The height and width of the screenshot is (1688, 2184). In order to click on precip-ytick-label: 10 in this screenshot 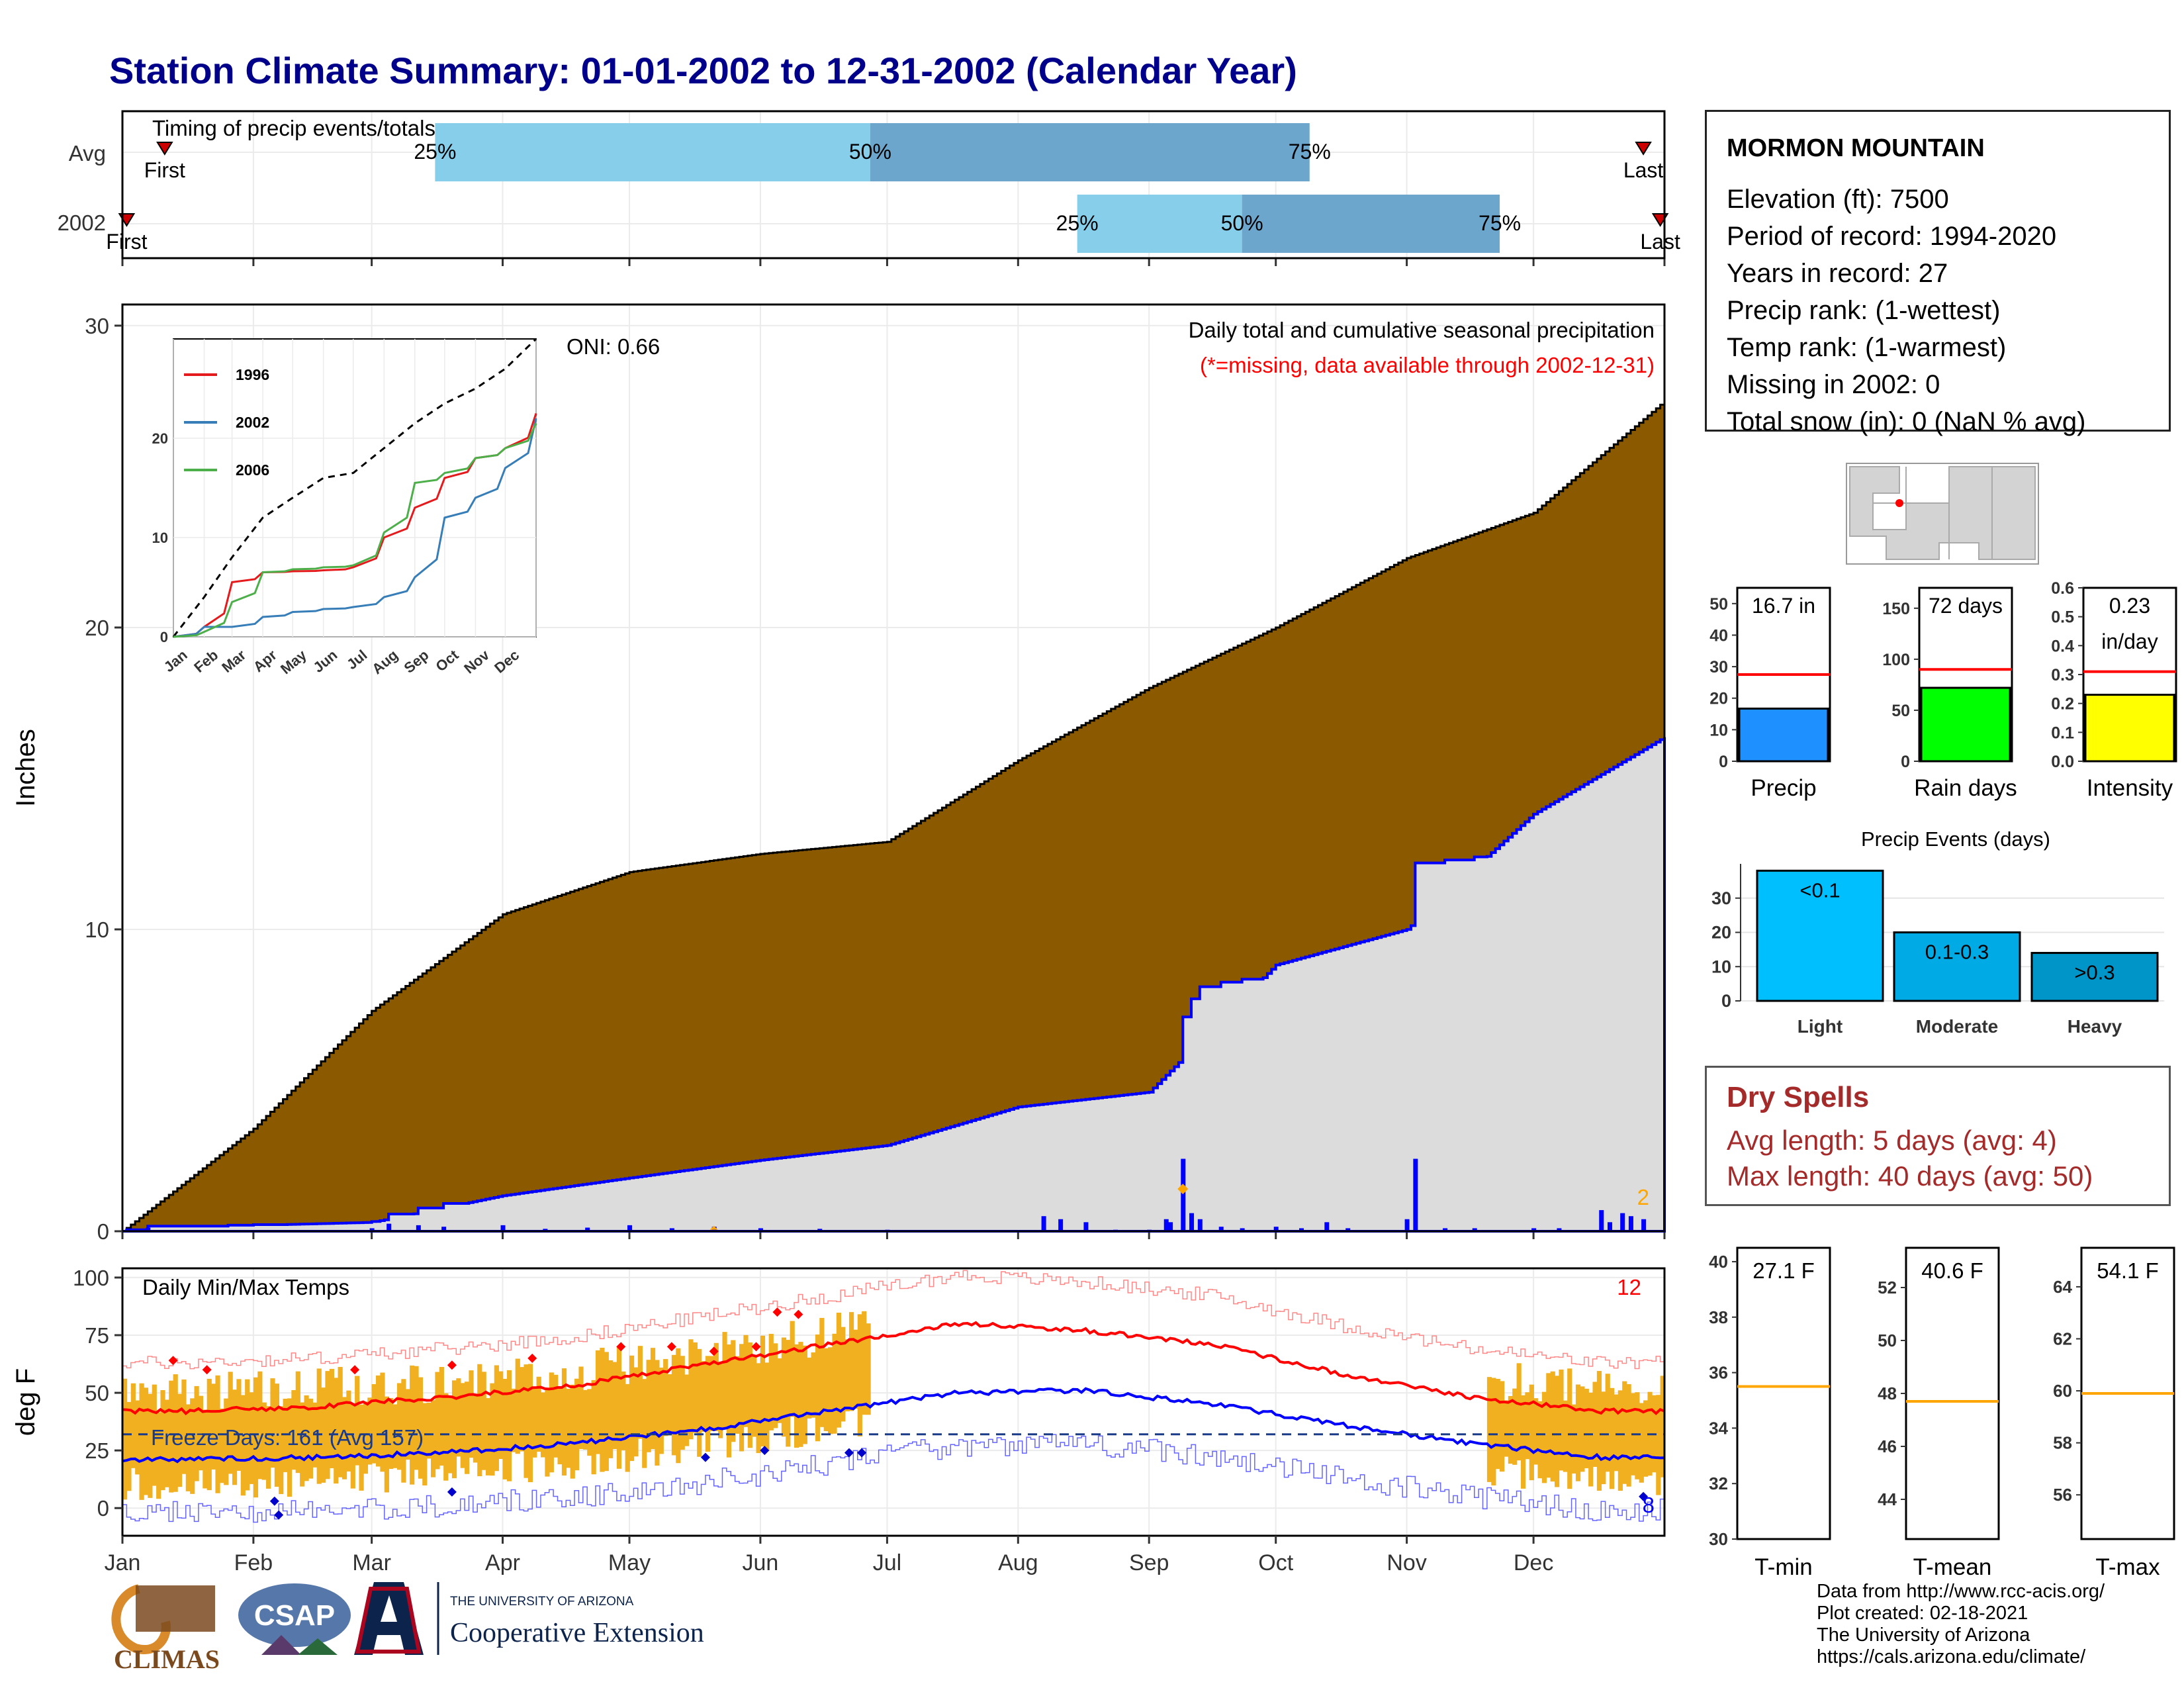, I will do `click(97, 929)`.